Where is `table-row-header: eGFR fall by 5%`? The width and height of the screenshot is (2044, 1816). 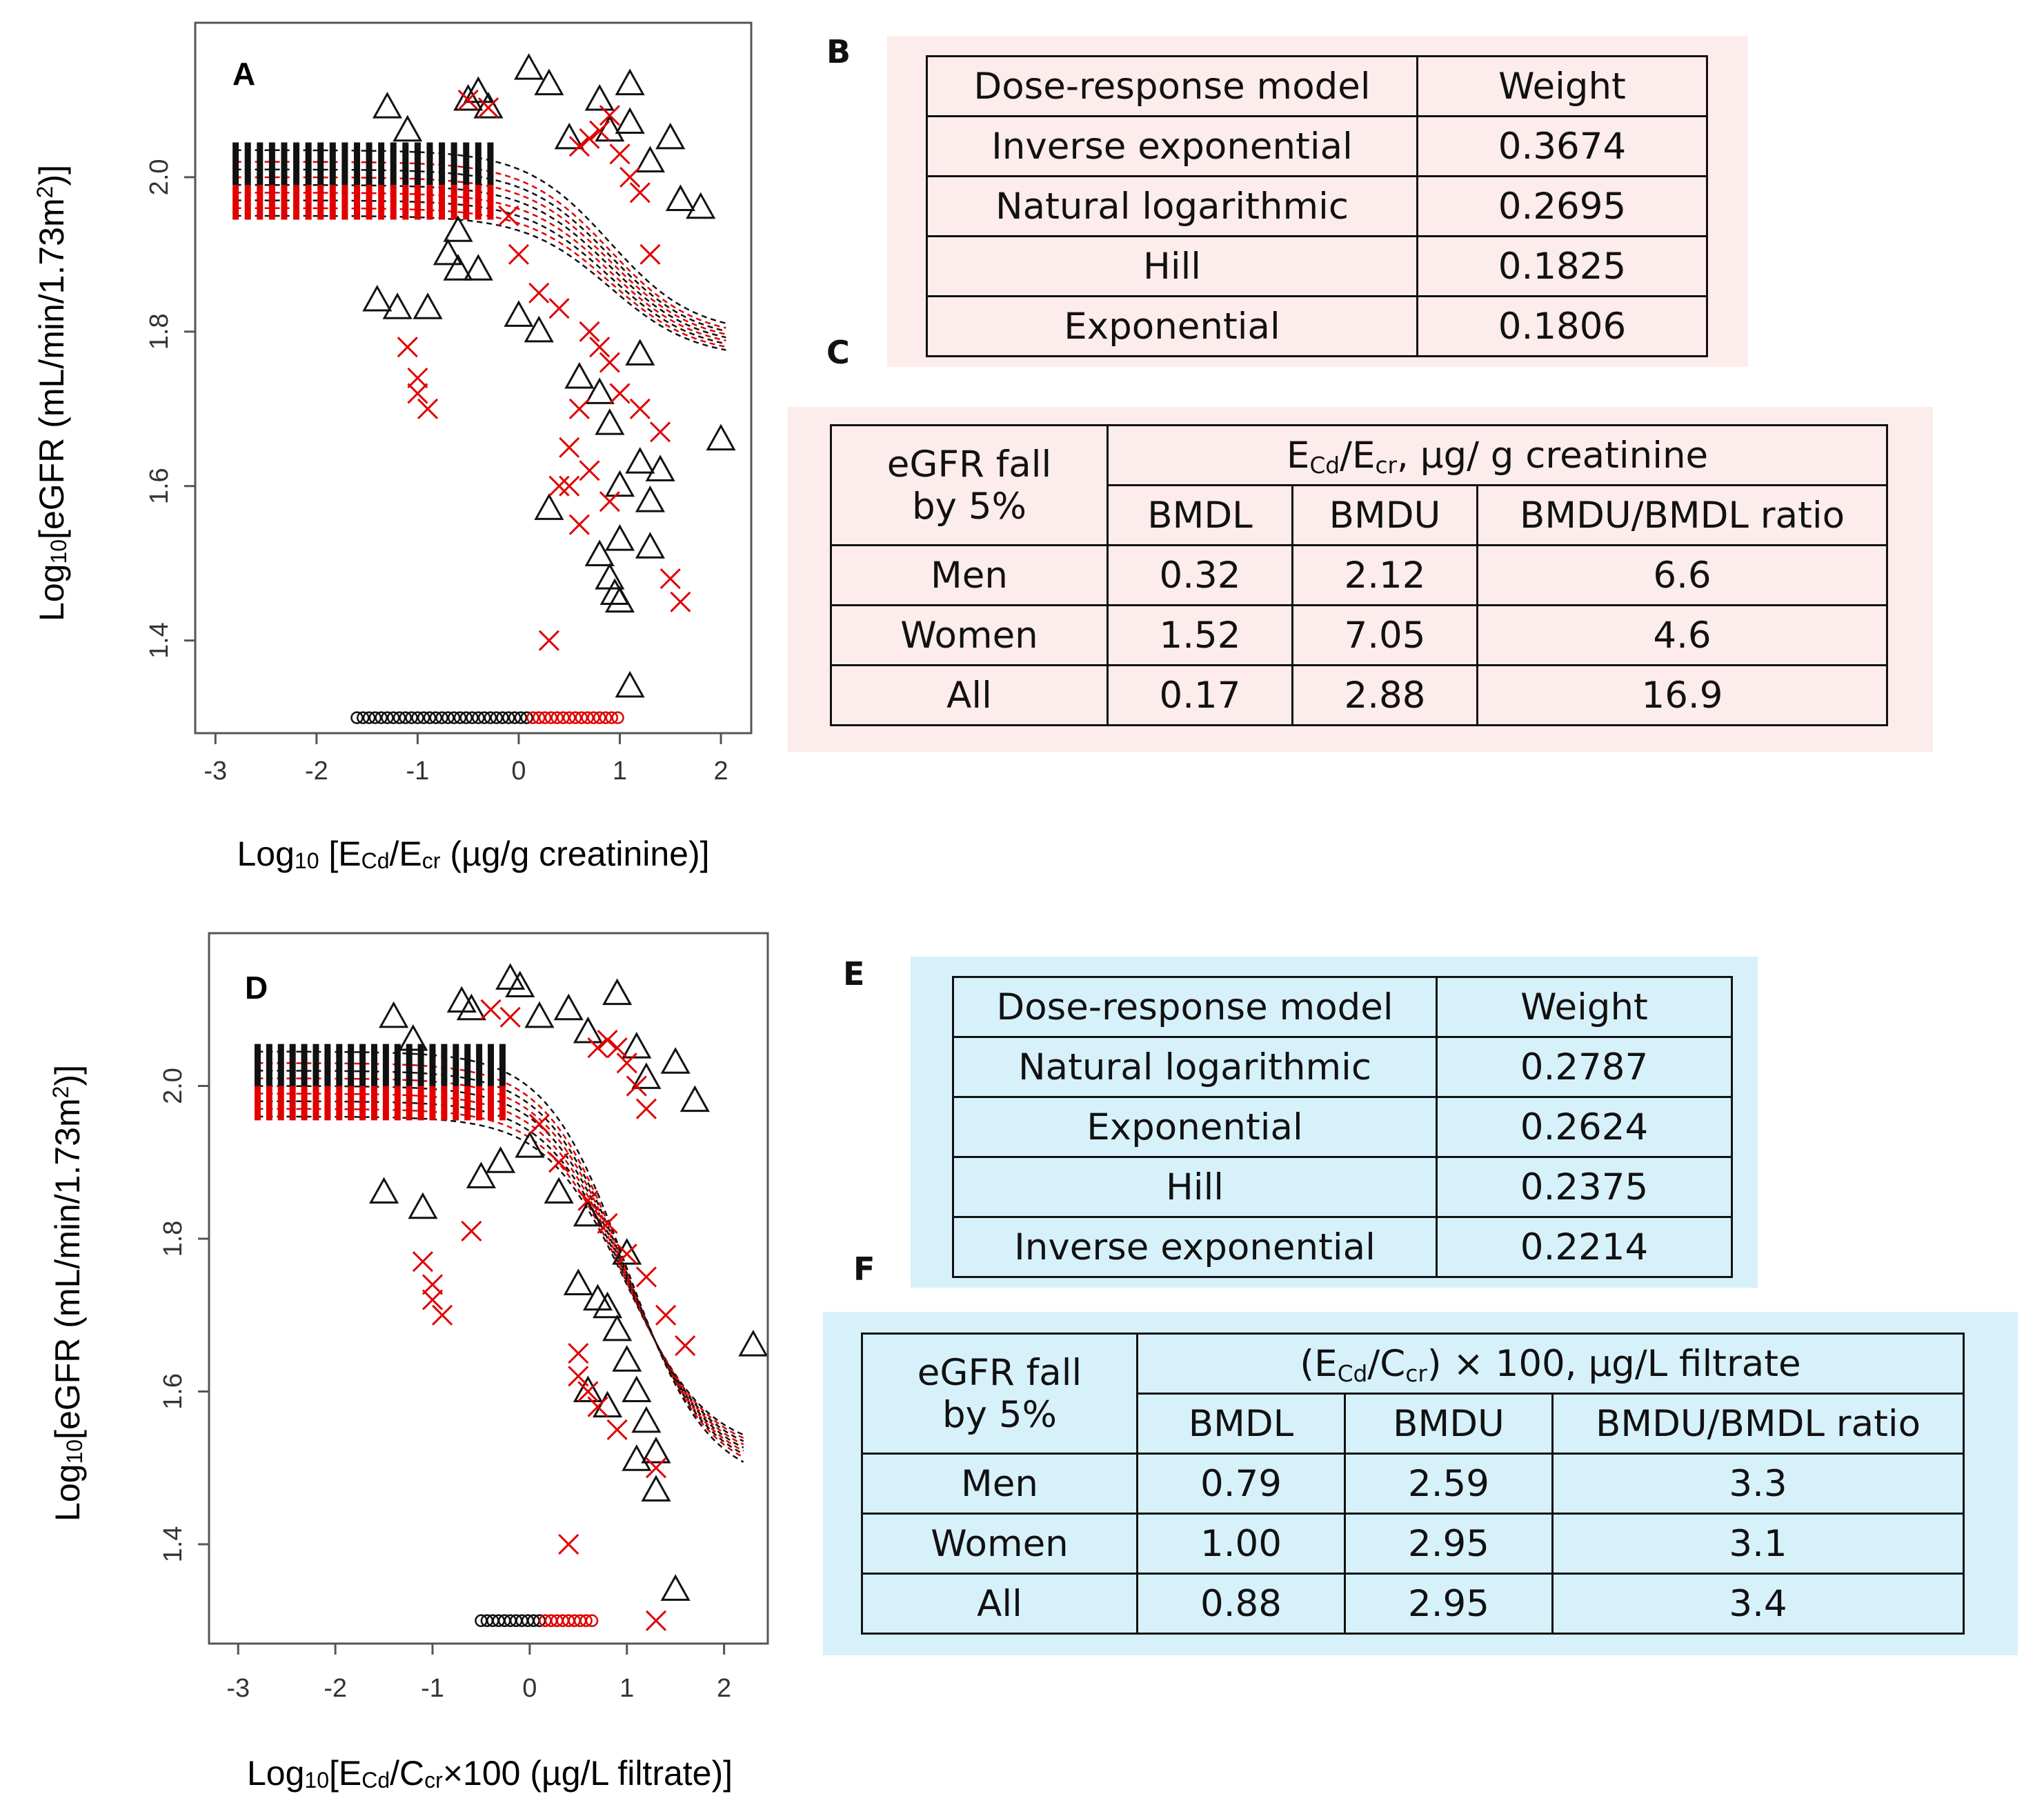
table-row-header: eGFR fall by 5% is located at coordinates (970, 485).